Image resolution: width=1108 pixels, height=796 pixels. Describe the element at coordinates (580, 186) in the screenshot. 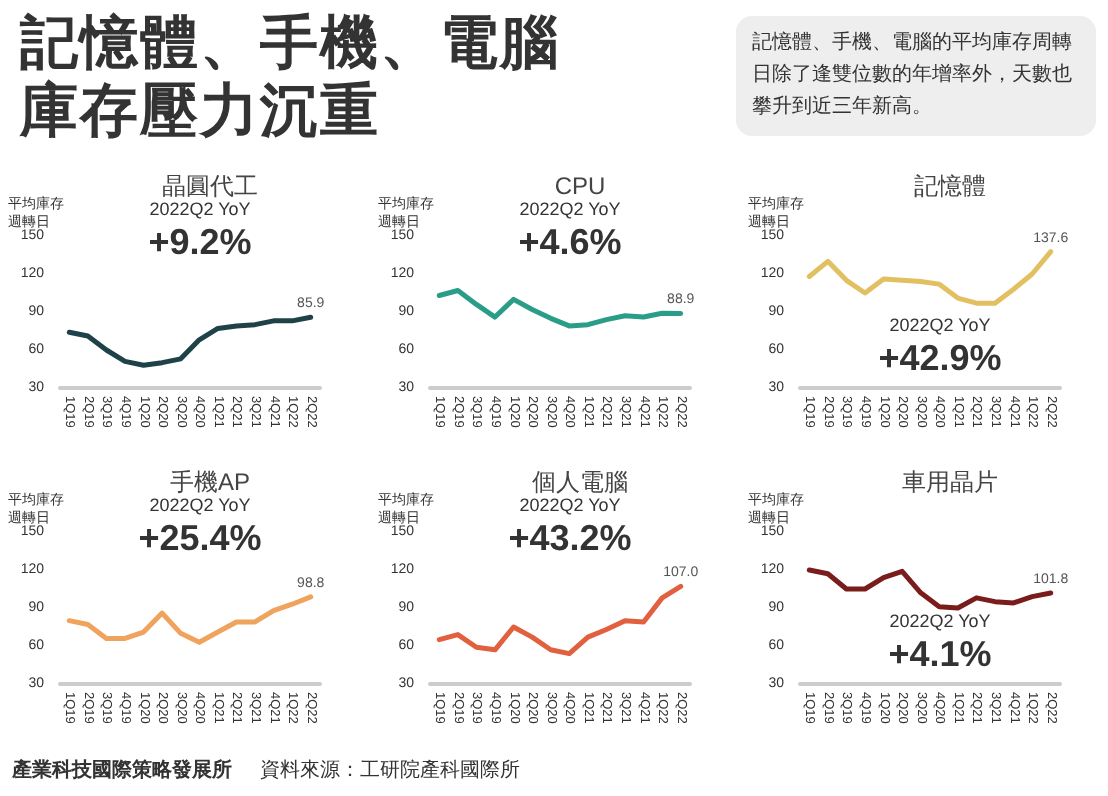

I see `chart-title: CPU` at that location.